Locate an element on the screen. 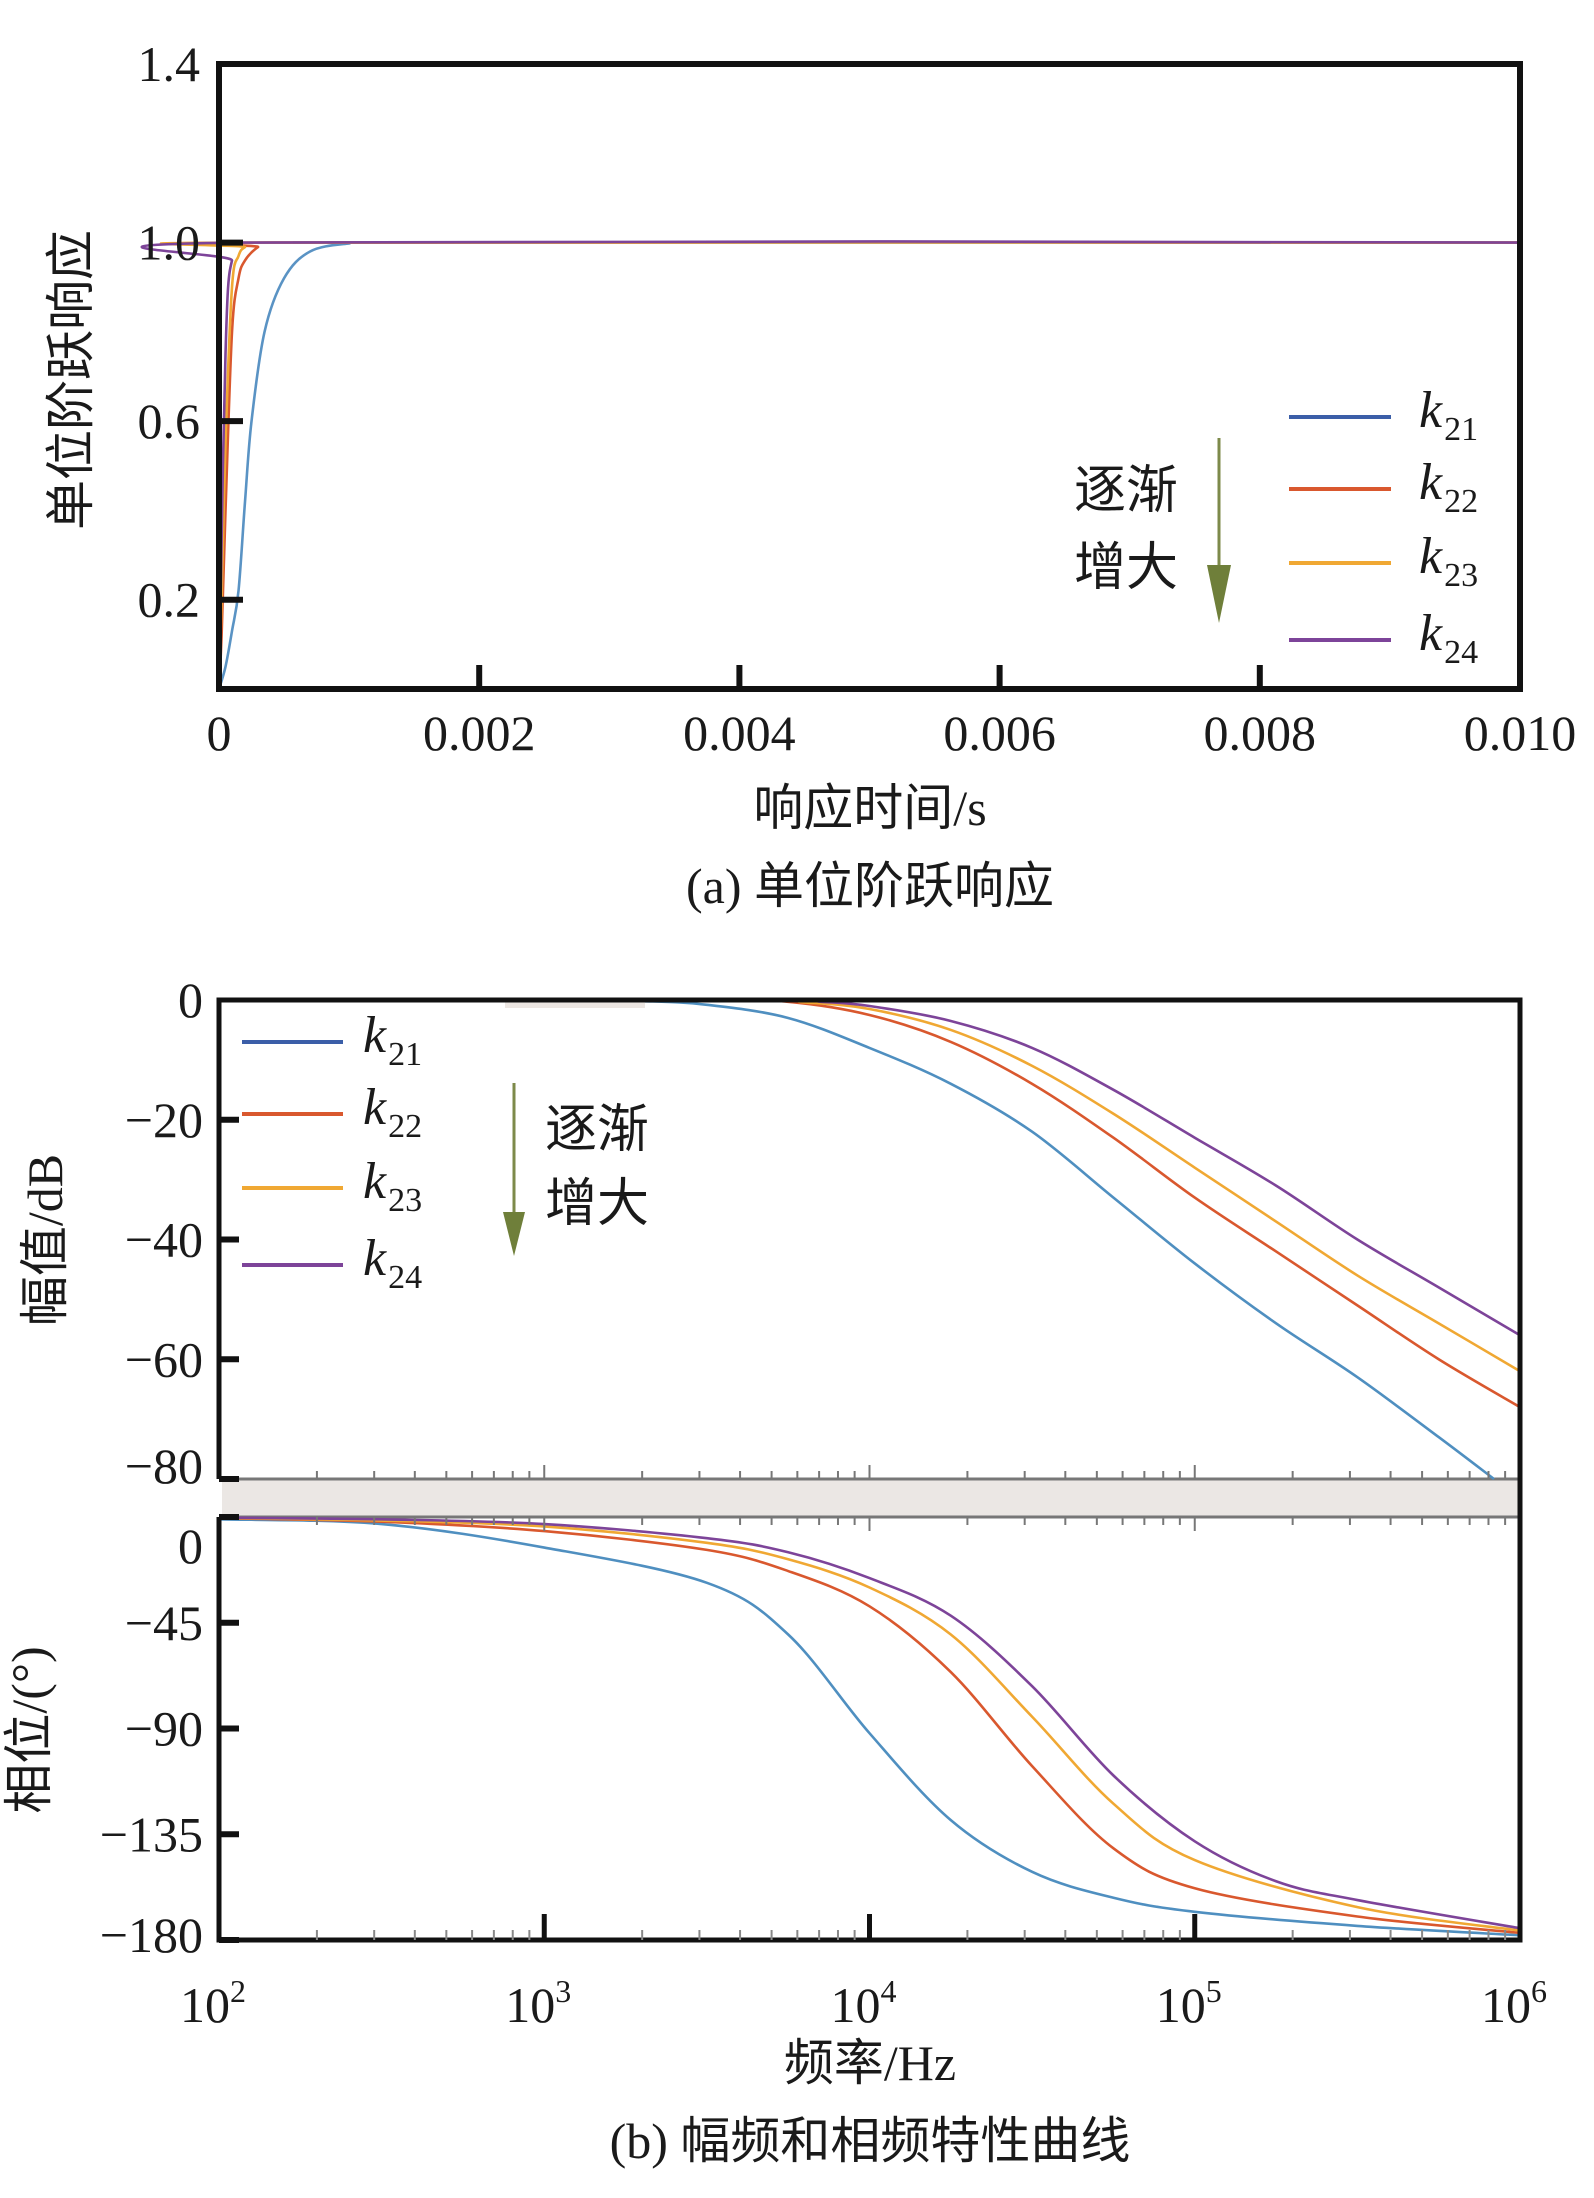  magnitude-y-tick-label: −80 is located at coordinates (164, 1466).